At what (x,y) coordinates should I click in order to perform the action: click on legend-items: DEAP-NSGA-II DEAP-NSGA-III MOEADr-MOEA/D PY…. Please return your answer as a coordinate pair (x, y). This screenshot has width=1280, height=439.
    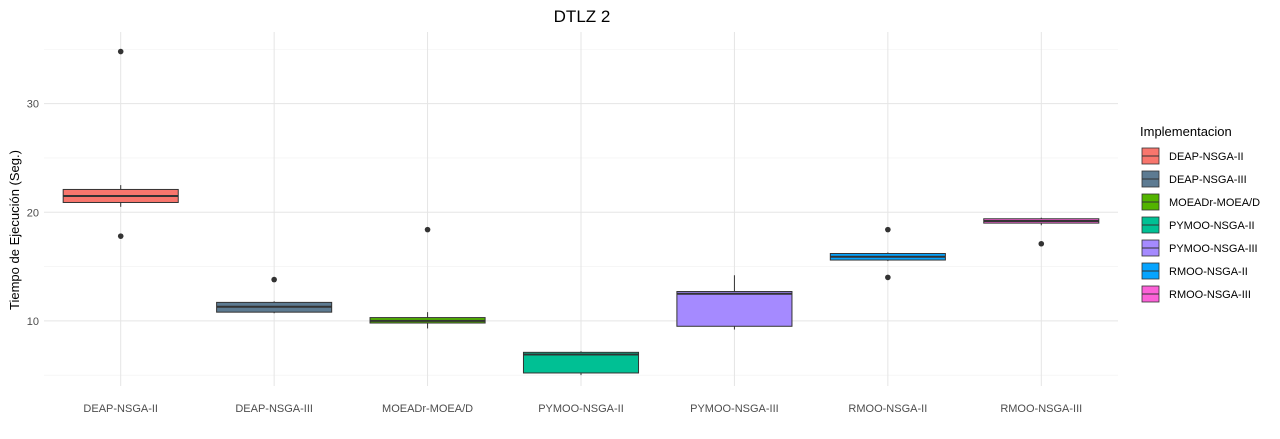
    Looking at the image, I should click on (1200, 225).